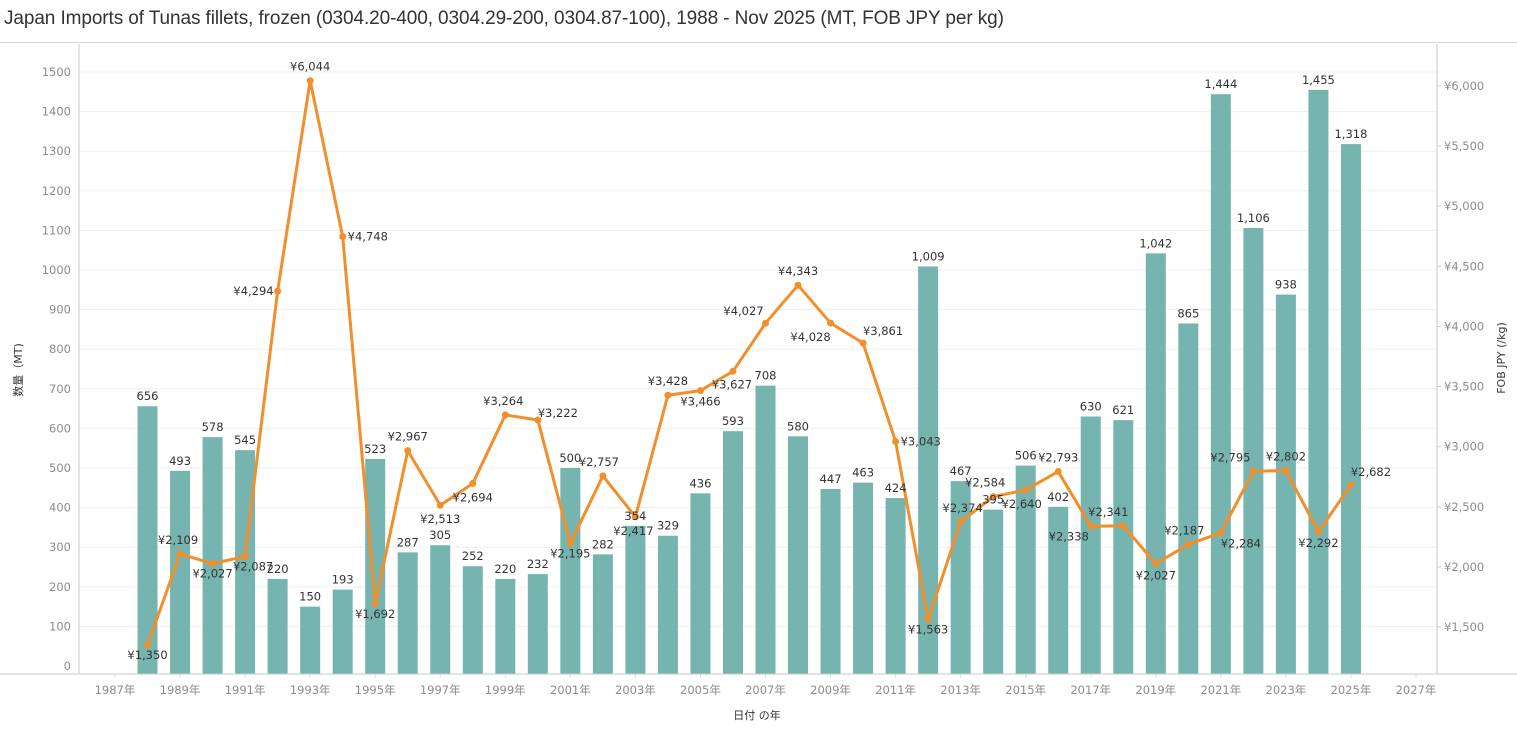  What do you see at coordinates (1464, 146) in the screenshot?
I see `right-tick-label: ¥5,500` at bounding box center [1464, 146].